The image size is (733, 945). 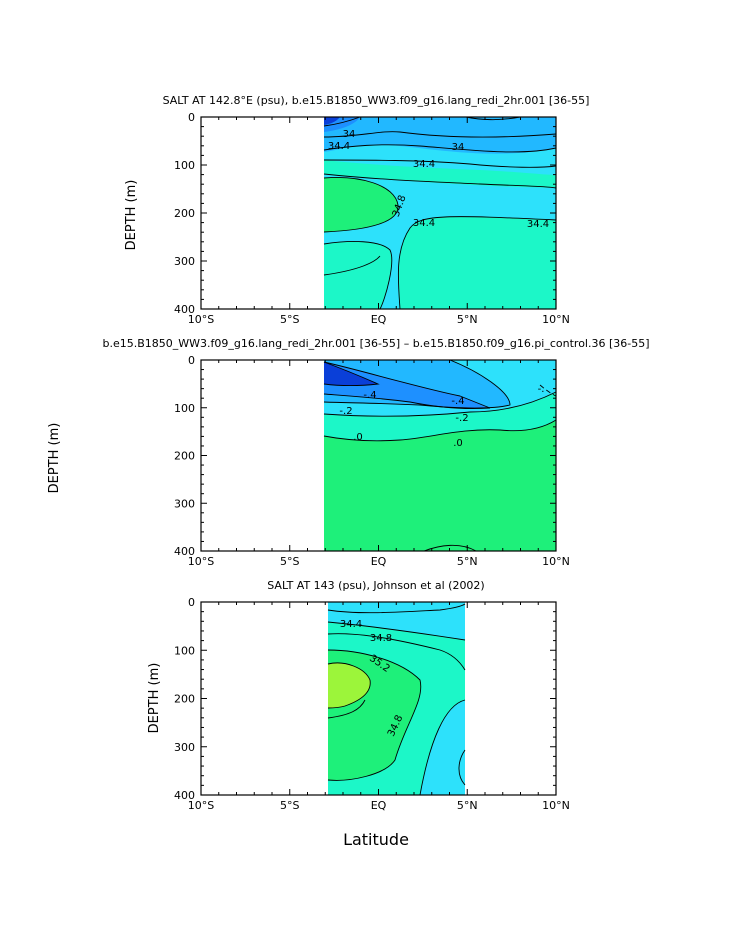 I want to click on fill-deep-corner, so click(x=332, y=121).